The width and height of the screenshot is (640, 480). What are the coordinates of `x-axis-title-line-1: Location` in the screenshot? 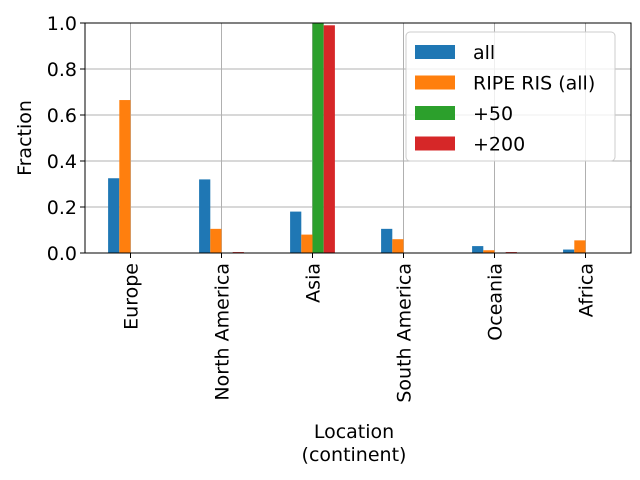 It's located at (354, 432).